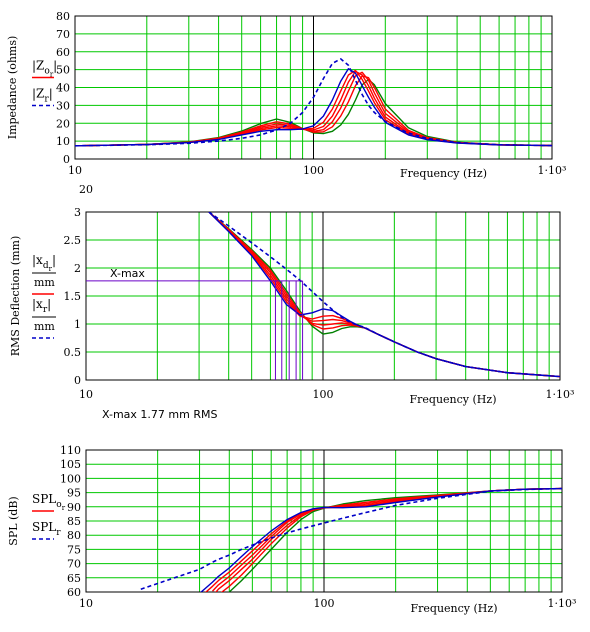 Image resolution: width=590 pixels, height=632 pixels. I want to click on y-tick-label: 100, so click(70, 478).